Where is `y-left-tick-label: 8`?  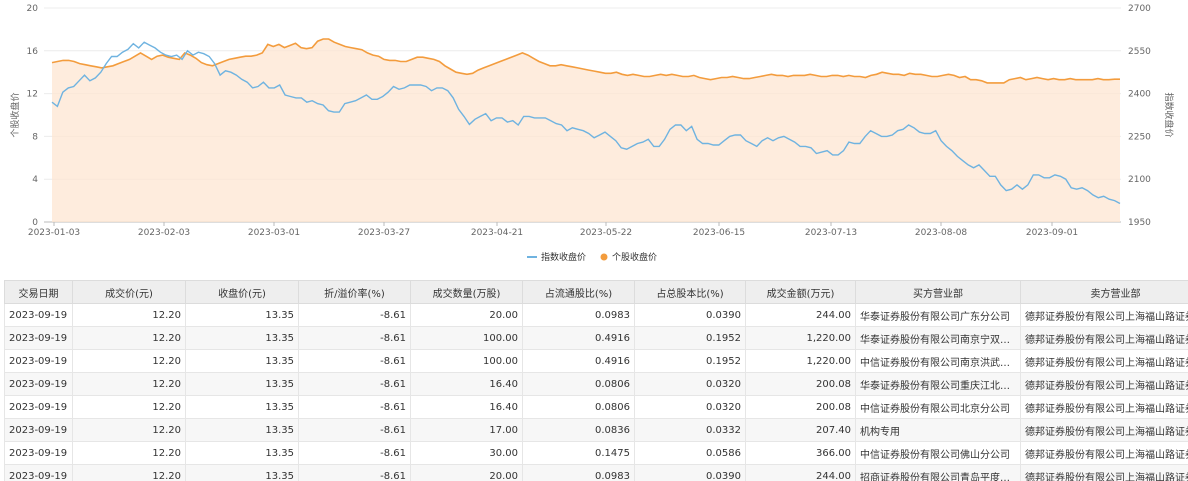
y-left-tick-label: 8 is located at coordinates (35, 137).